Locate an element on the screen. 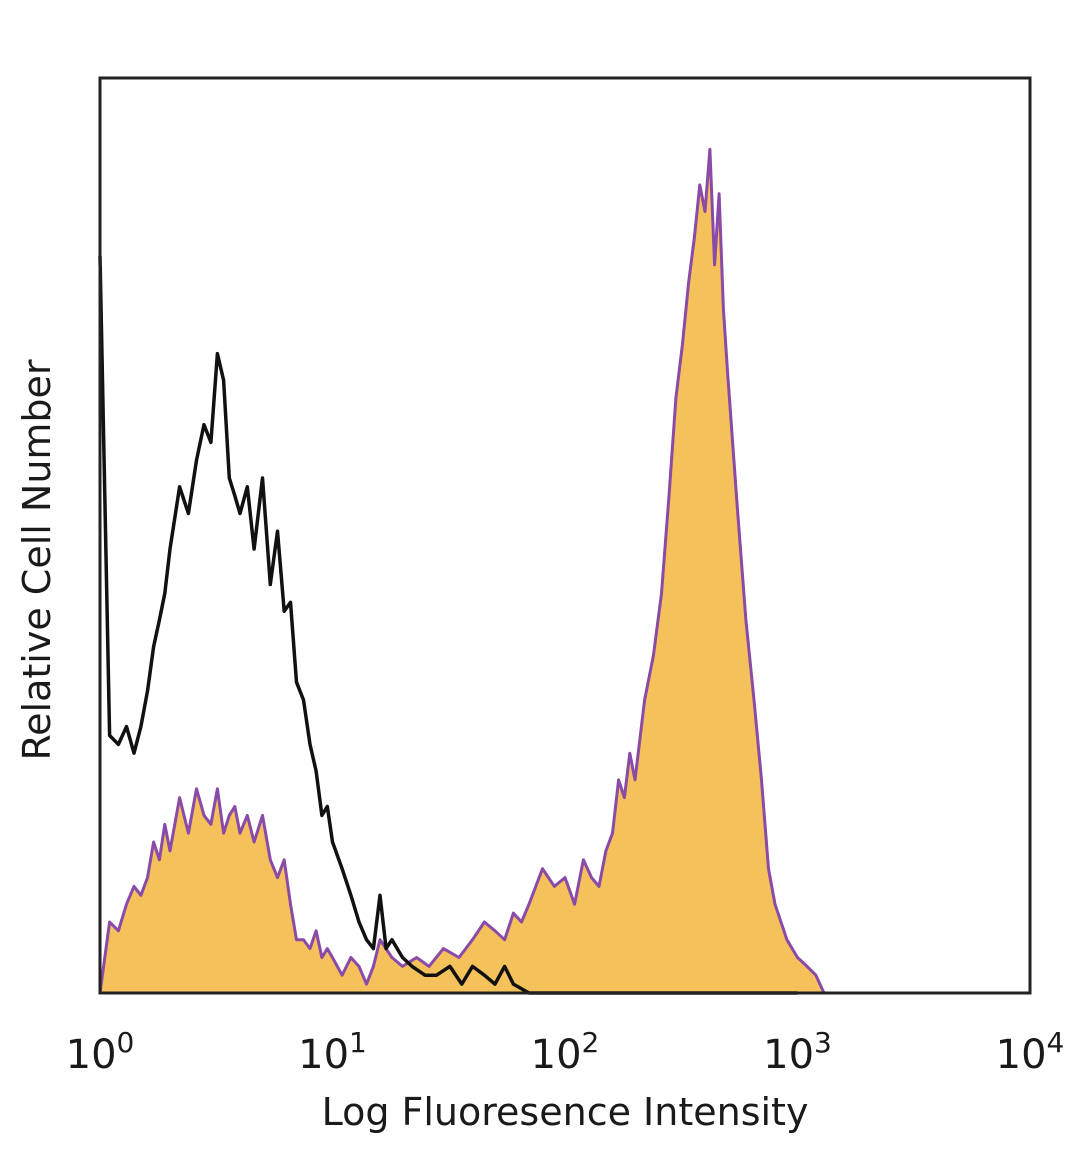 This screenshot has height=1169, width=1080. x-tick-label: 10² is located at coordinates (565, 1052).